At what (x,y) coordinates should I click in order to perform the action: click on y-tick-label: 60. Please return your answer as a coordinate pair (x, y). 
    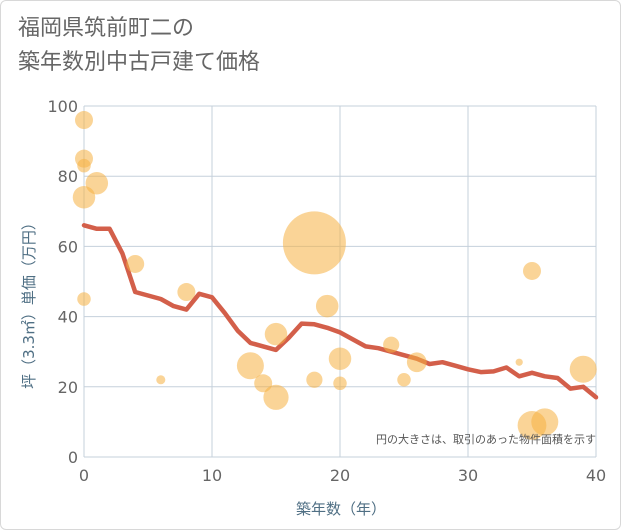
    Looking at the image, I should click on (68, 246).